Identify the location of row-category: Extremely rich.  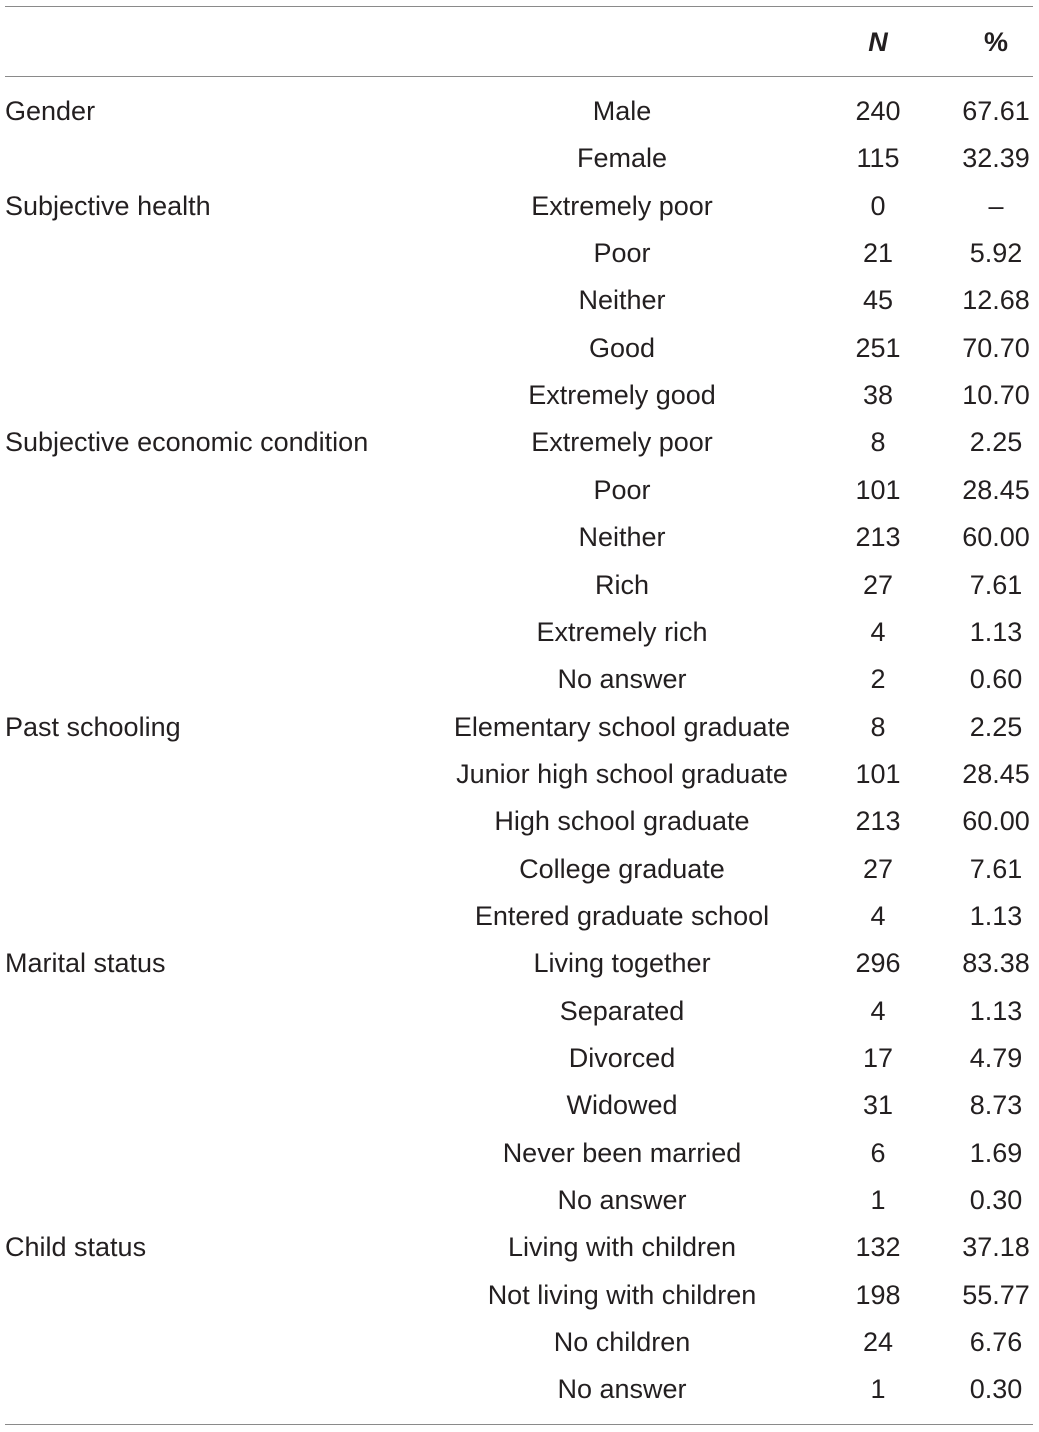
(622, 631).